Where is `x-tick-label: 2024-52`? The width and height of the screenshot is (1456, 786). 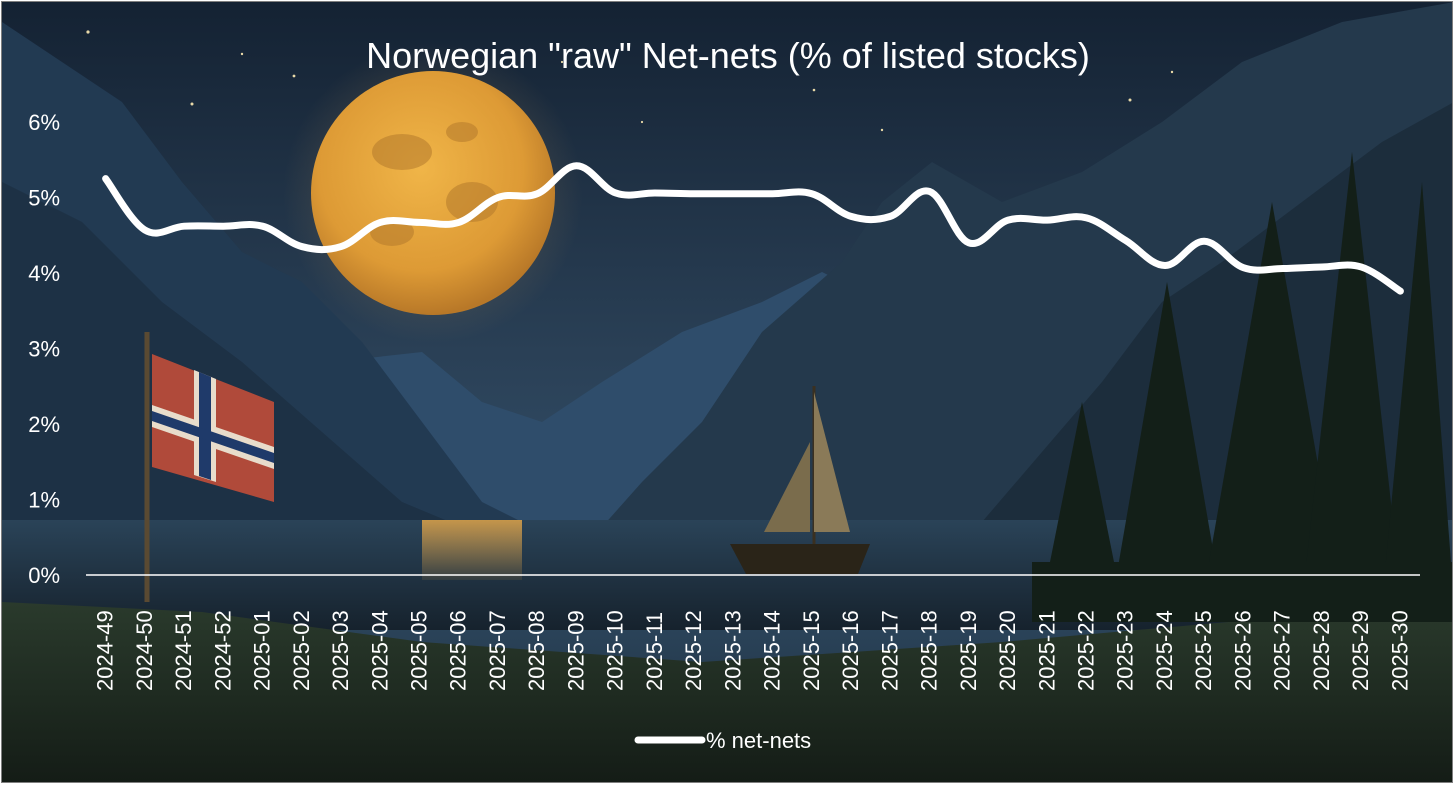 x-tick-label: 2024-52 is located at coordinates (222, 650).